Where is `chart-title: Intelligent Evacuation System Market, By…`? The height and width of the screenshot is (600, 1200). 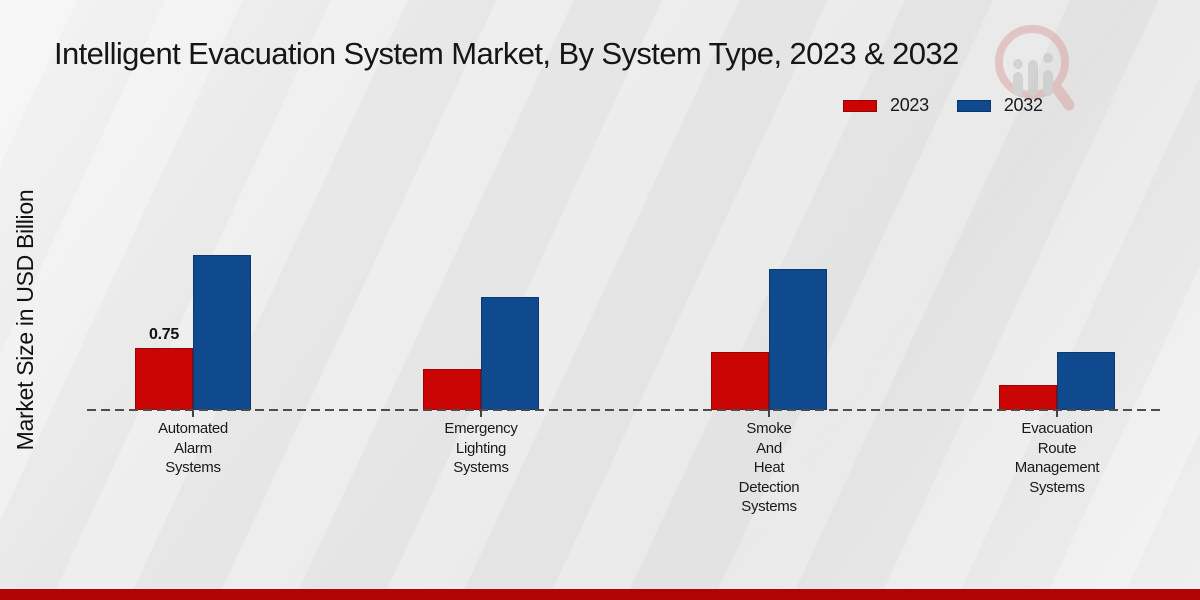 chart-title: Intelligent Evacuation System Market, By… is located at coordinates (506, 53).